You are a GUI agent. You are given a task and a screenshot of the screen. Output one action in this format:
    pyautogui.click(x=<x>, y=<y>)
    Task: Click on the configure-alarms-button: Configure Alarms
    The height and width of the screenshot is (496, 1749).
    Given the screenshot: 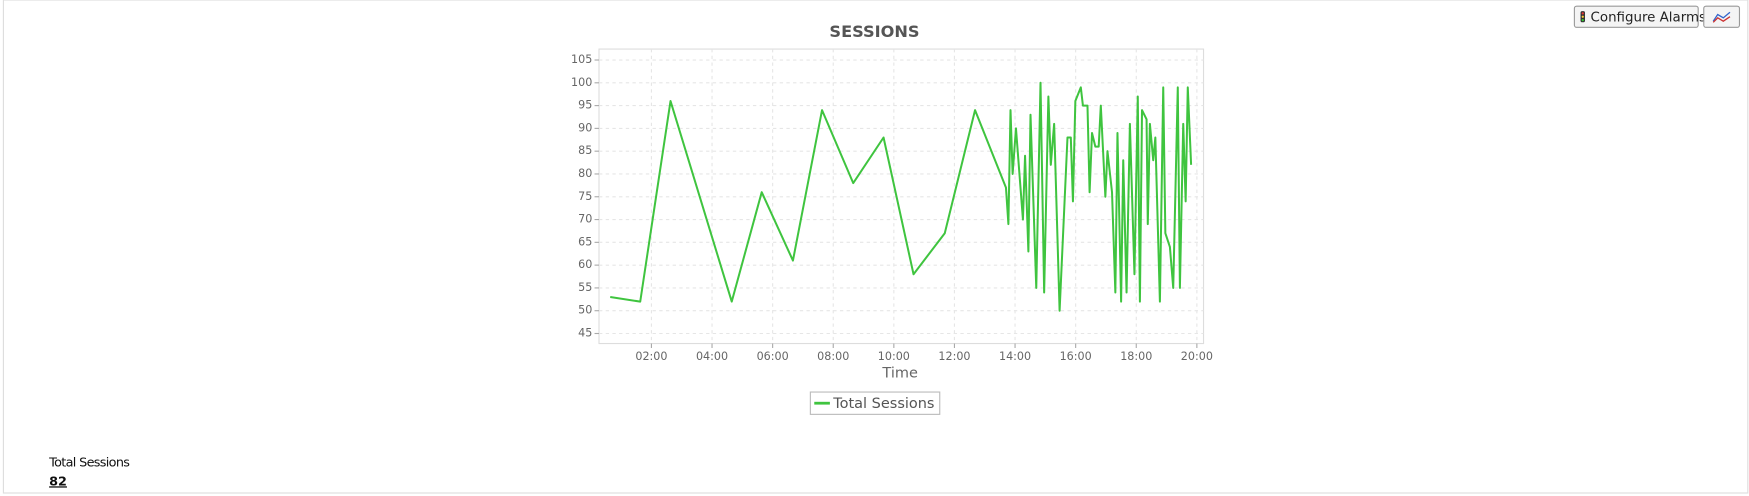 What is the action you would take?
    pyautogui.click(x=1639, y=16)
    